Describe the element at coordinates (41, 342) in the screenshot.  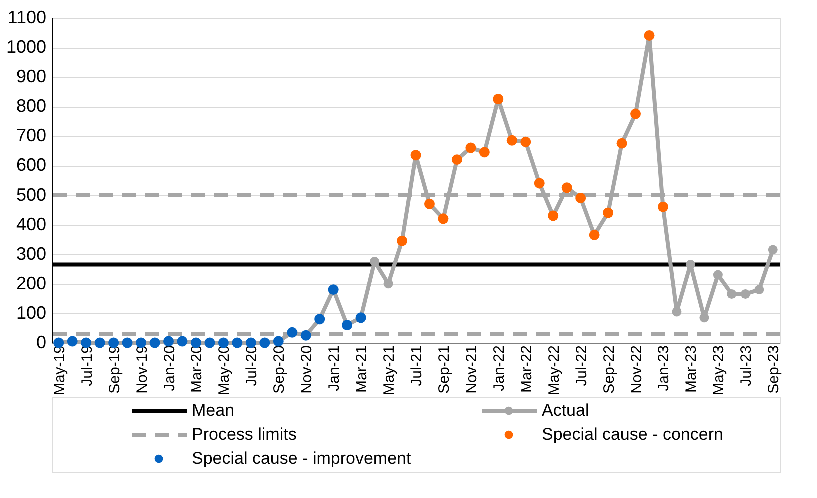
I see `y-tick-label: 0` at that location.